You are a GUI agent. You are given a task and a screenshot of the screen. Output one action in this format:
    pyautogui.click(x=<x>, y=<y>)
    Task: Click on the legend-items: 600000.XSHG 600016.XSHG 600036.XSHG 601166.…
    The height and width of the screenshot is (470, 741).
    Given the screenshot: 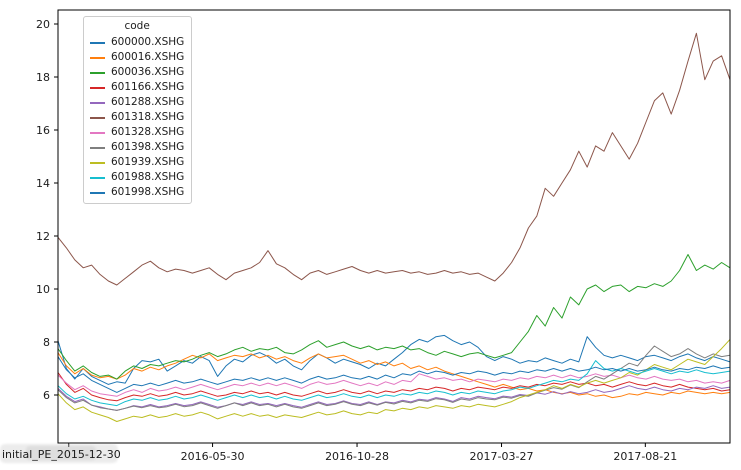 What is the action you would take?
    pyautogui.click(x=137, y=117)
    